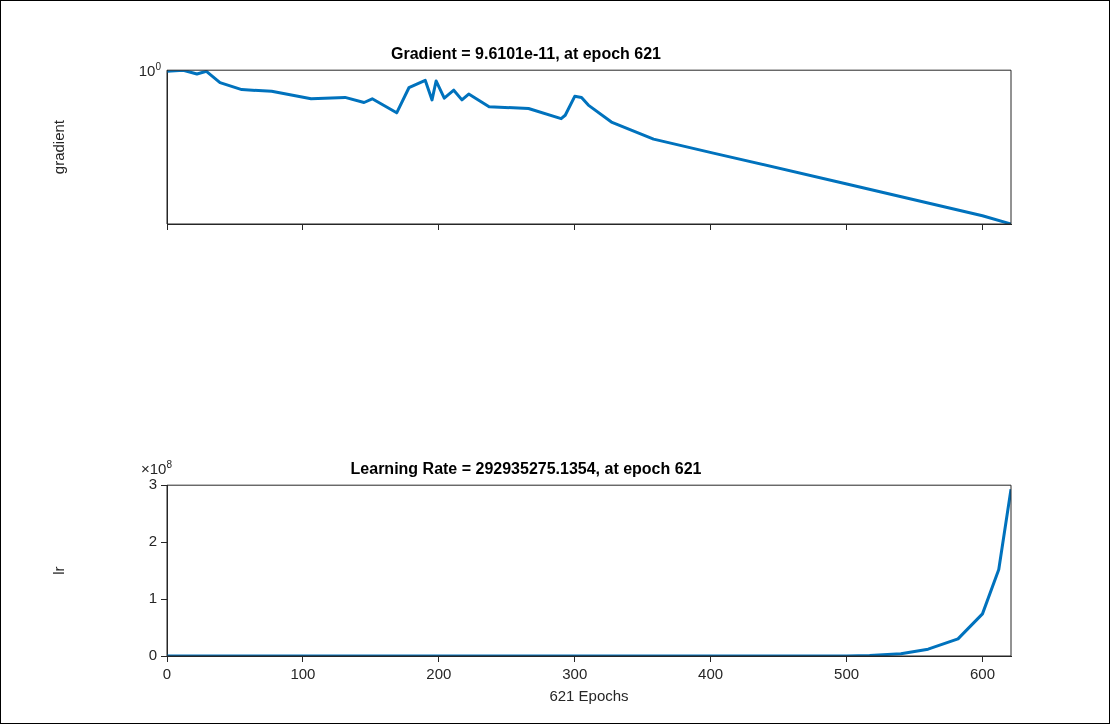 This screenshot has width=1110, height=724. Describe the element at coordinates (711, 674) in the screenshot. I see `x-tick-label: 400` at that location.